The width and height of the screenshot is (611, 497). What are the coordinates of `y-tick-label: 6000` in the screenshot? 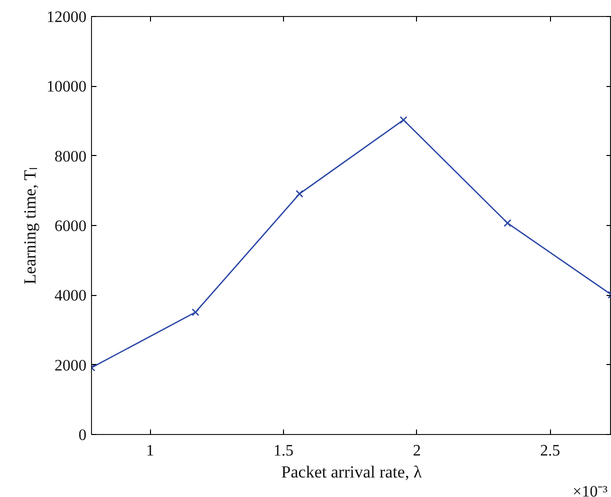 It's located at (70, 226).